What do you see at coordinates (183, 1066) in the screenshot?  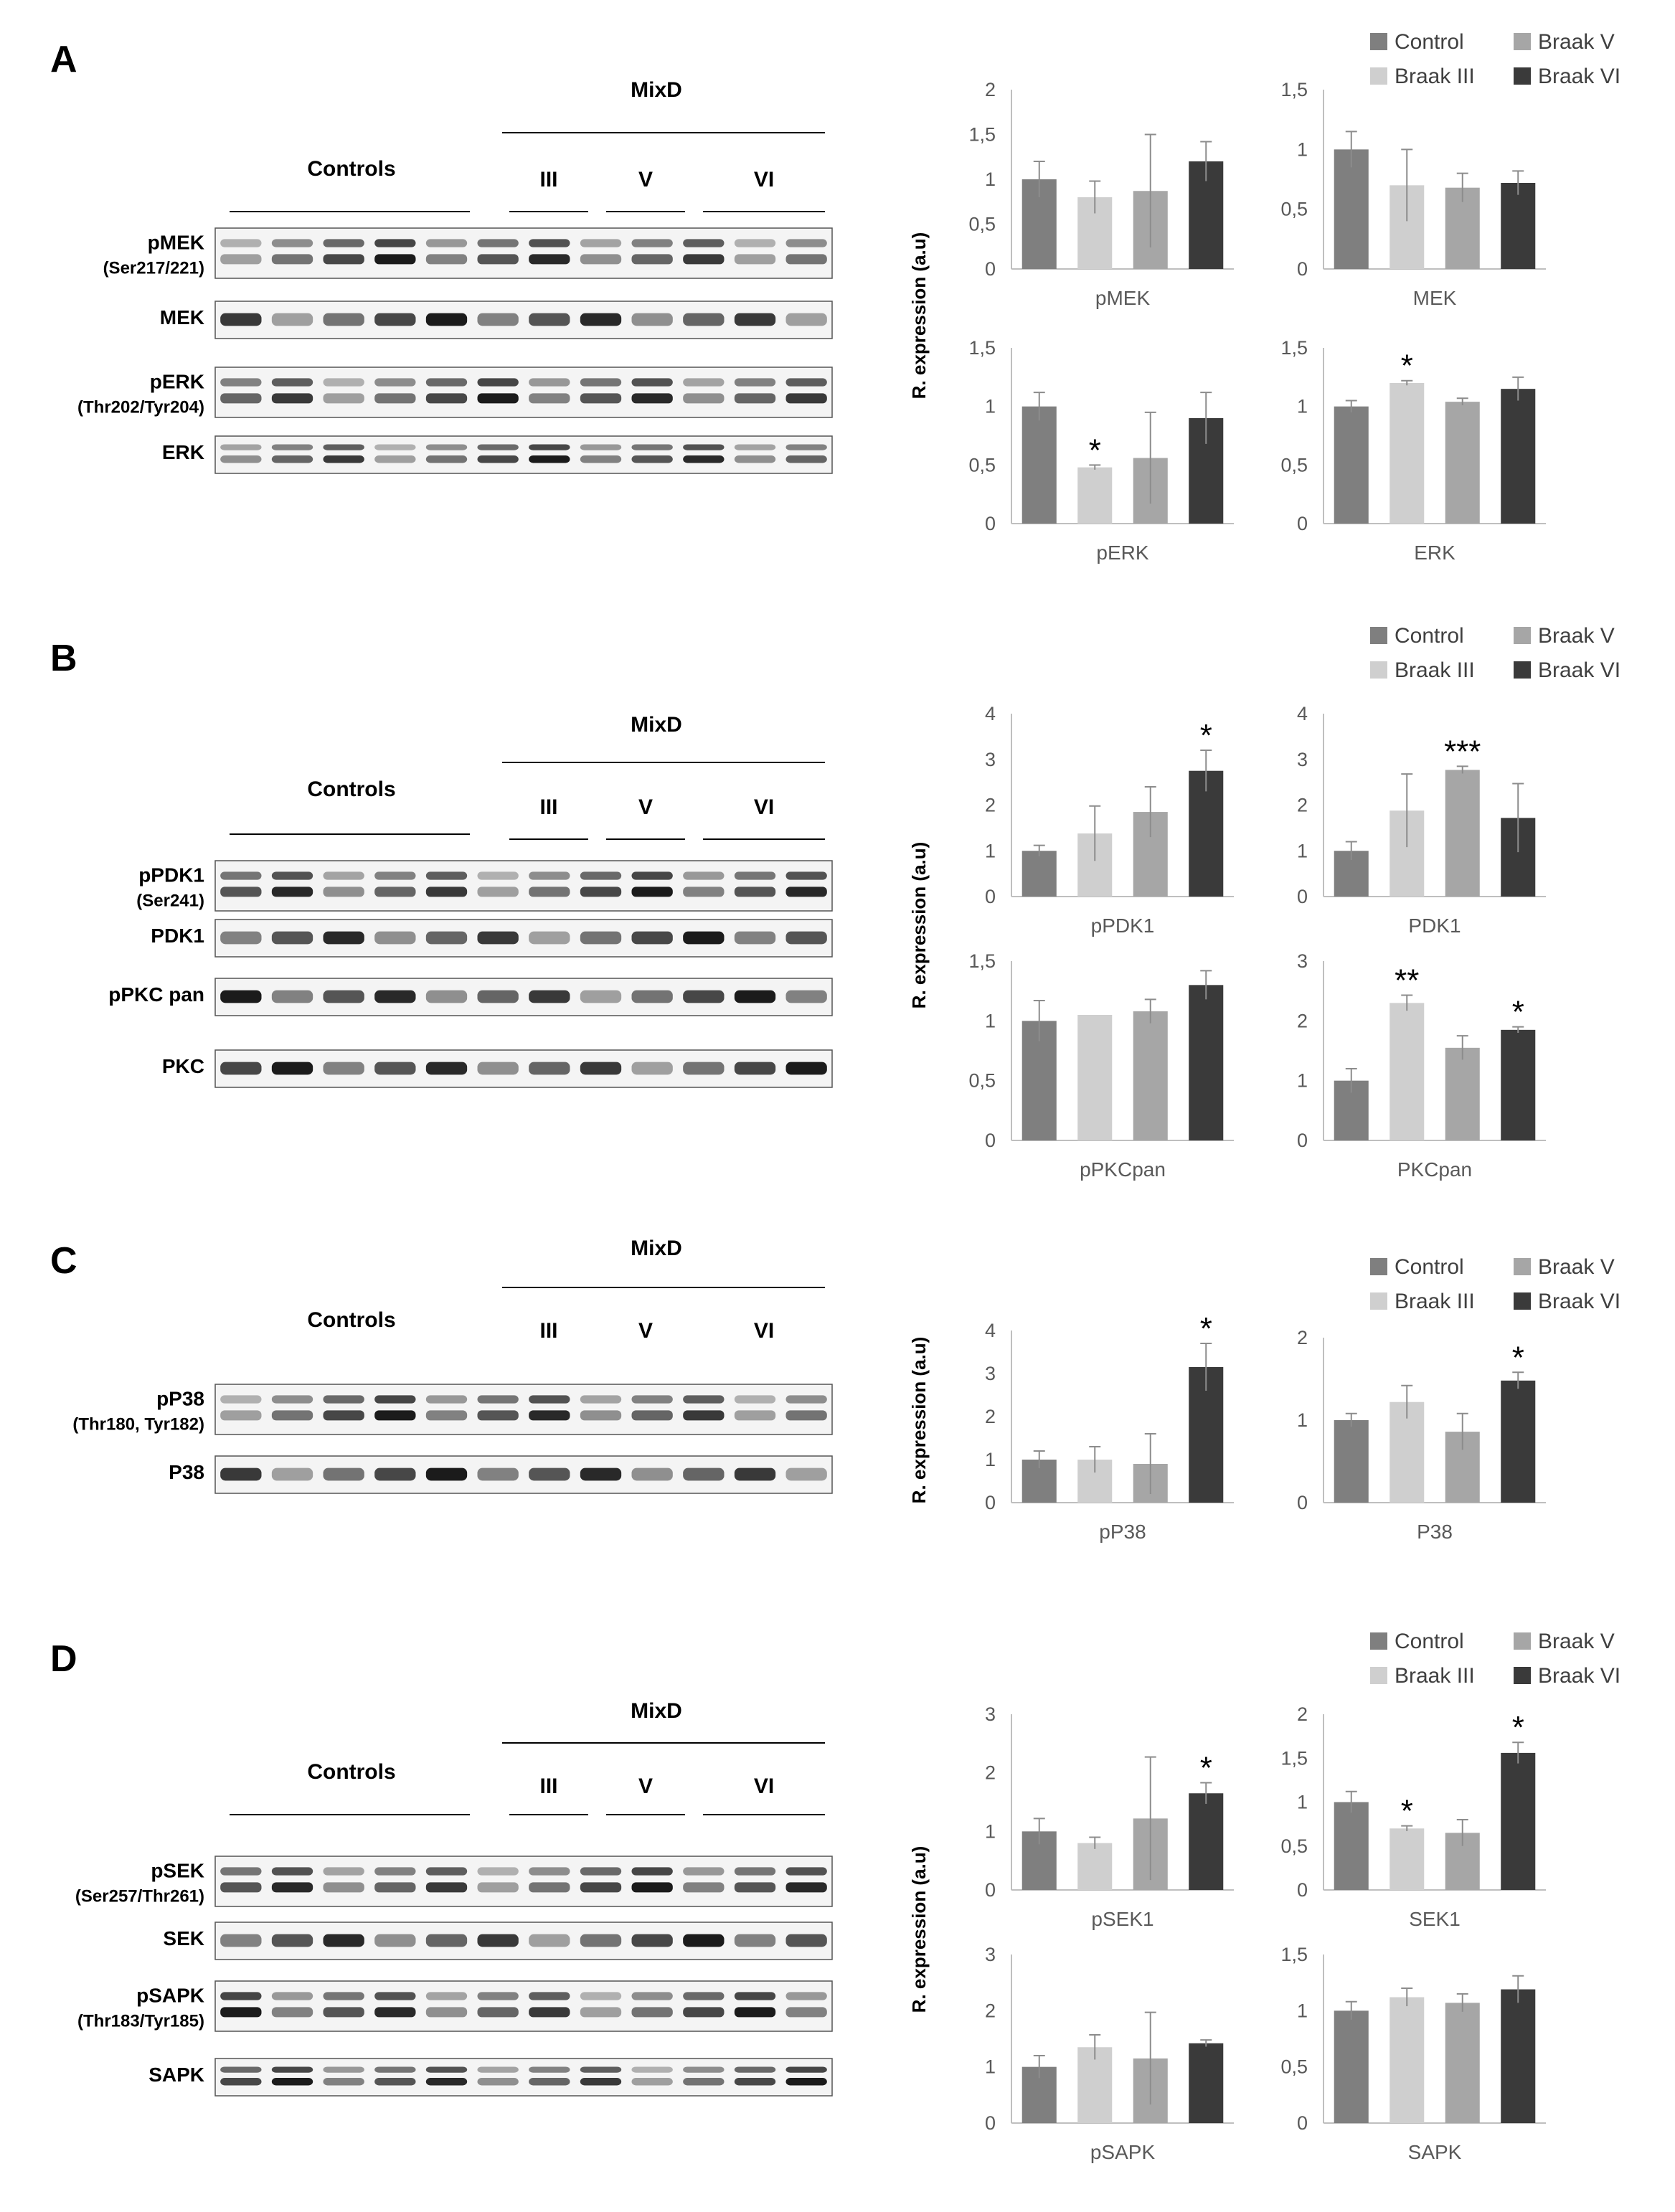 I see `blot-row-label: PKC` at bounding box center [183, 1066].